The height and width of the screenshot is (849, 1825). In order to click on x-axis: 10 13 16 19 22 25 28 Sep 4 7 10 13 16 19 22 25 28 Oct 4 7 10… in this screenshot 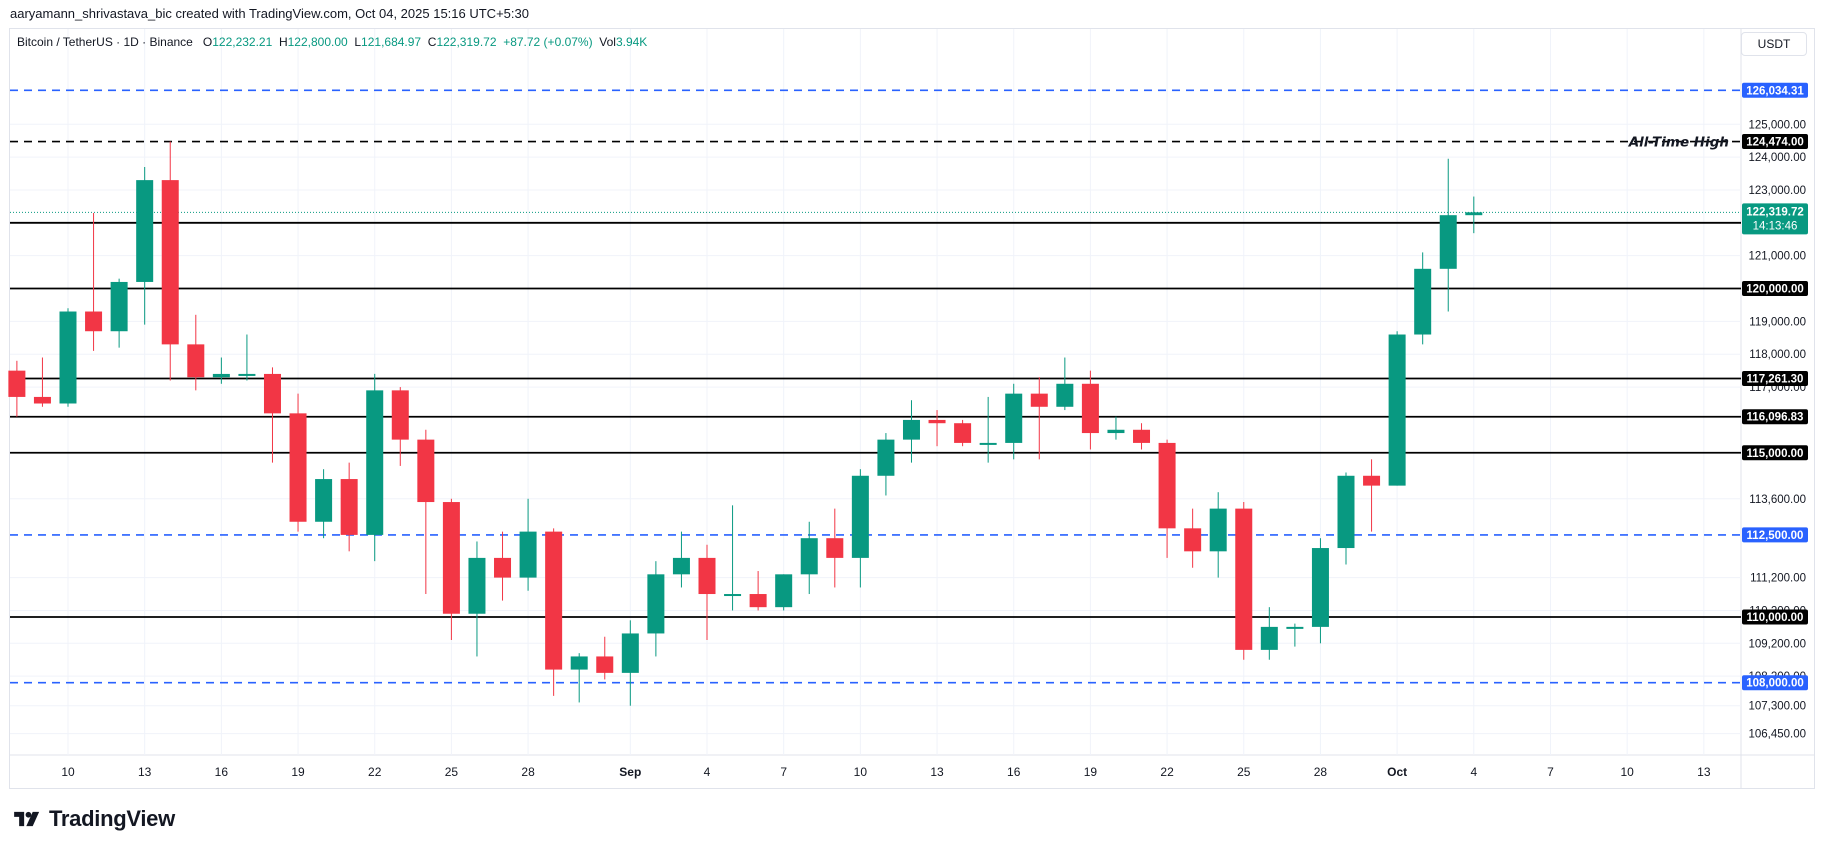, I will do `click(886, 772)`.